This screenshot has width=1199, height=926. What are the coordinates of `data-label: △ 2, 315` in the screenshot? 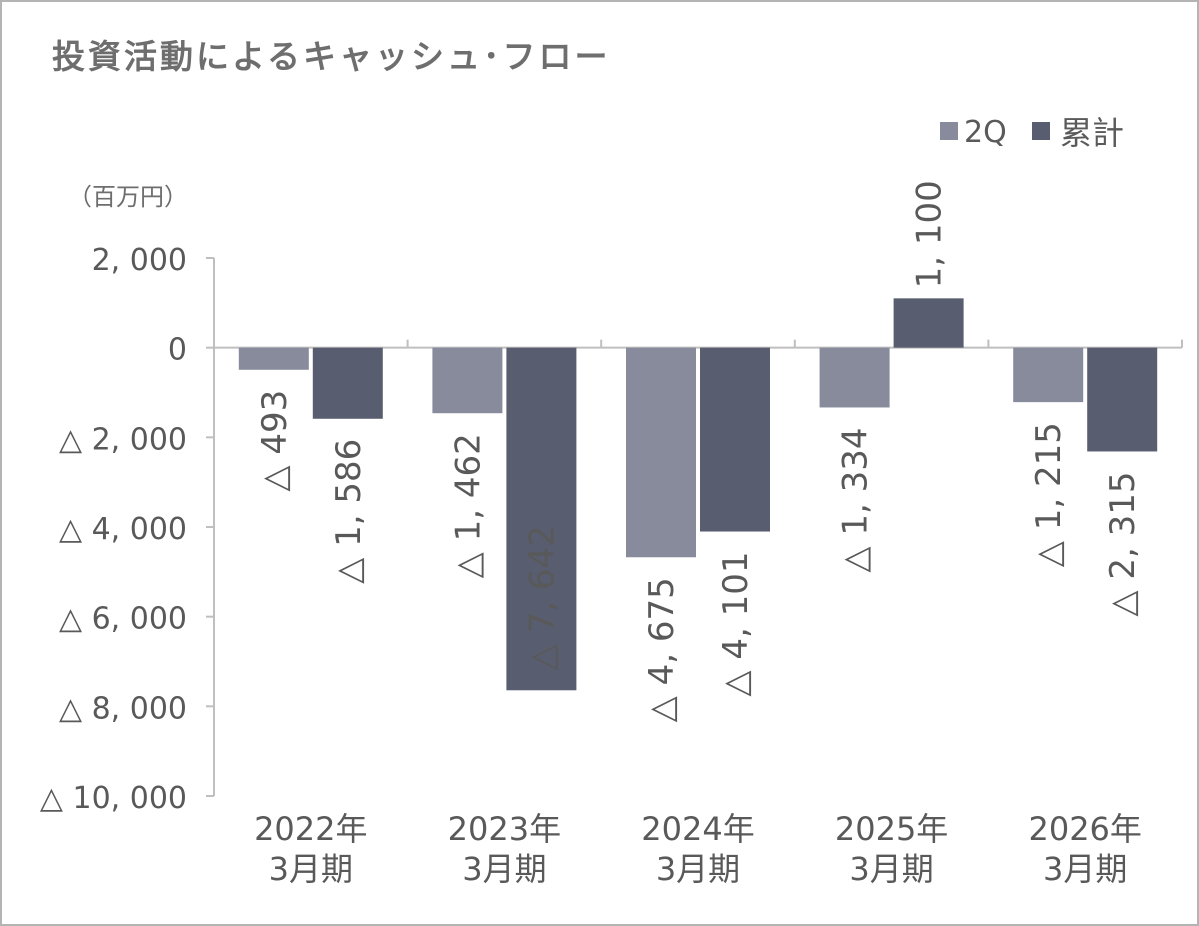 It's located at (1123, 543).